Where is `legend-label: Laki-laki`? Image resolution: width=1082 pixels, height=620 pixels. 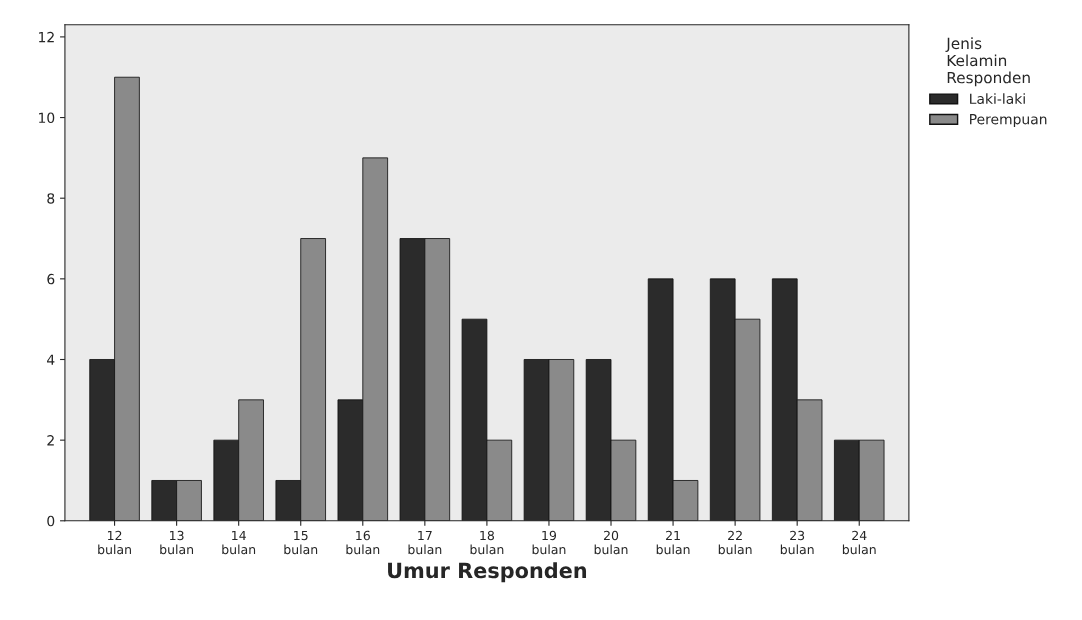 legend-label: Laki-laki is located at coordinates (997, 98).